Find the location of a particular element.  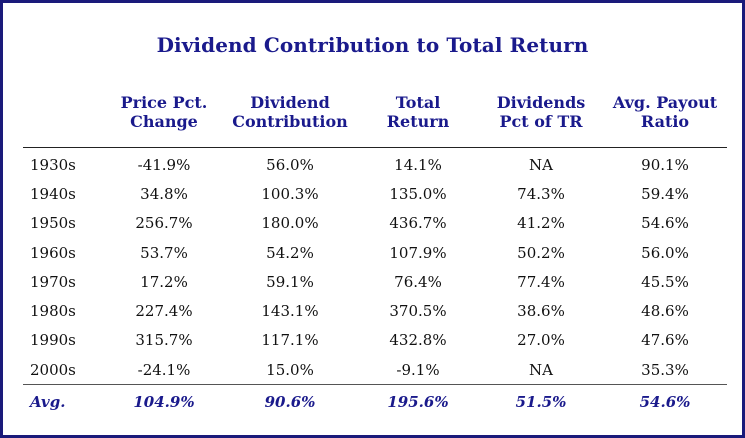

cell-price-change: -41.9% is located at coordinates (164, 164).